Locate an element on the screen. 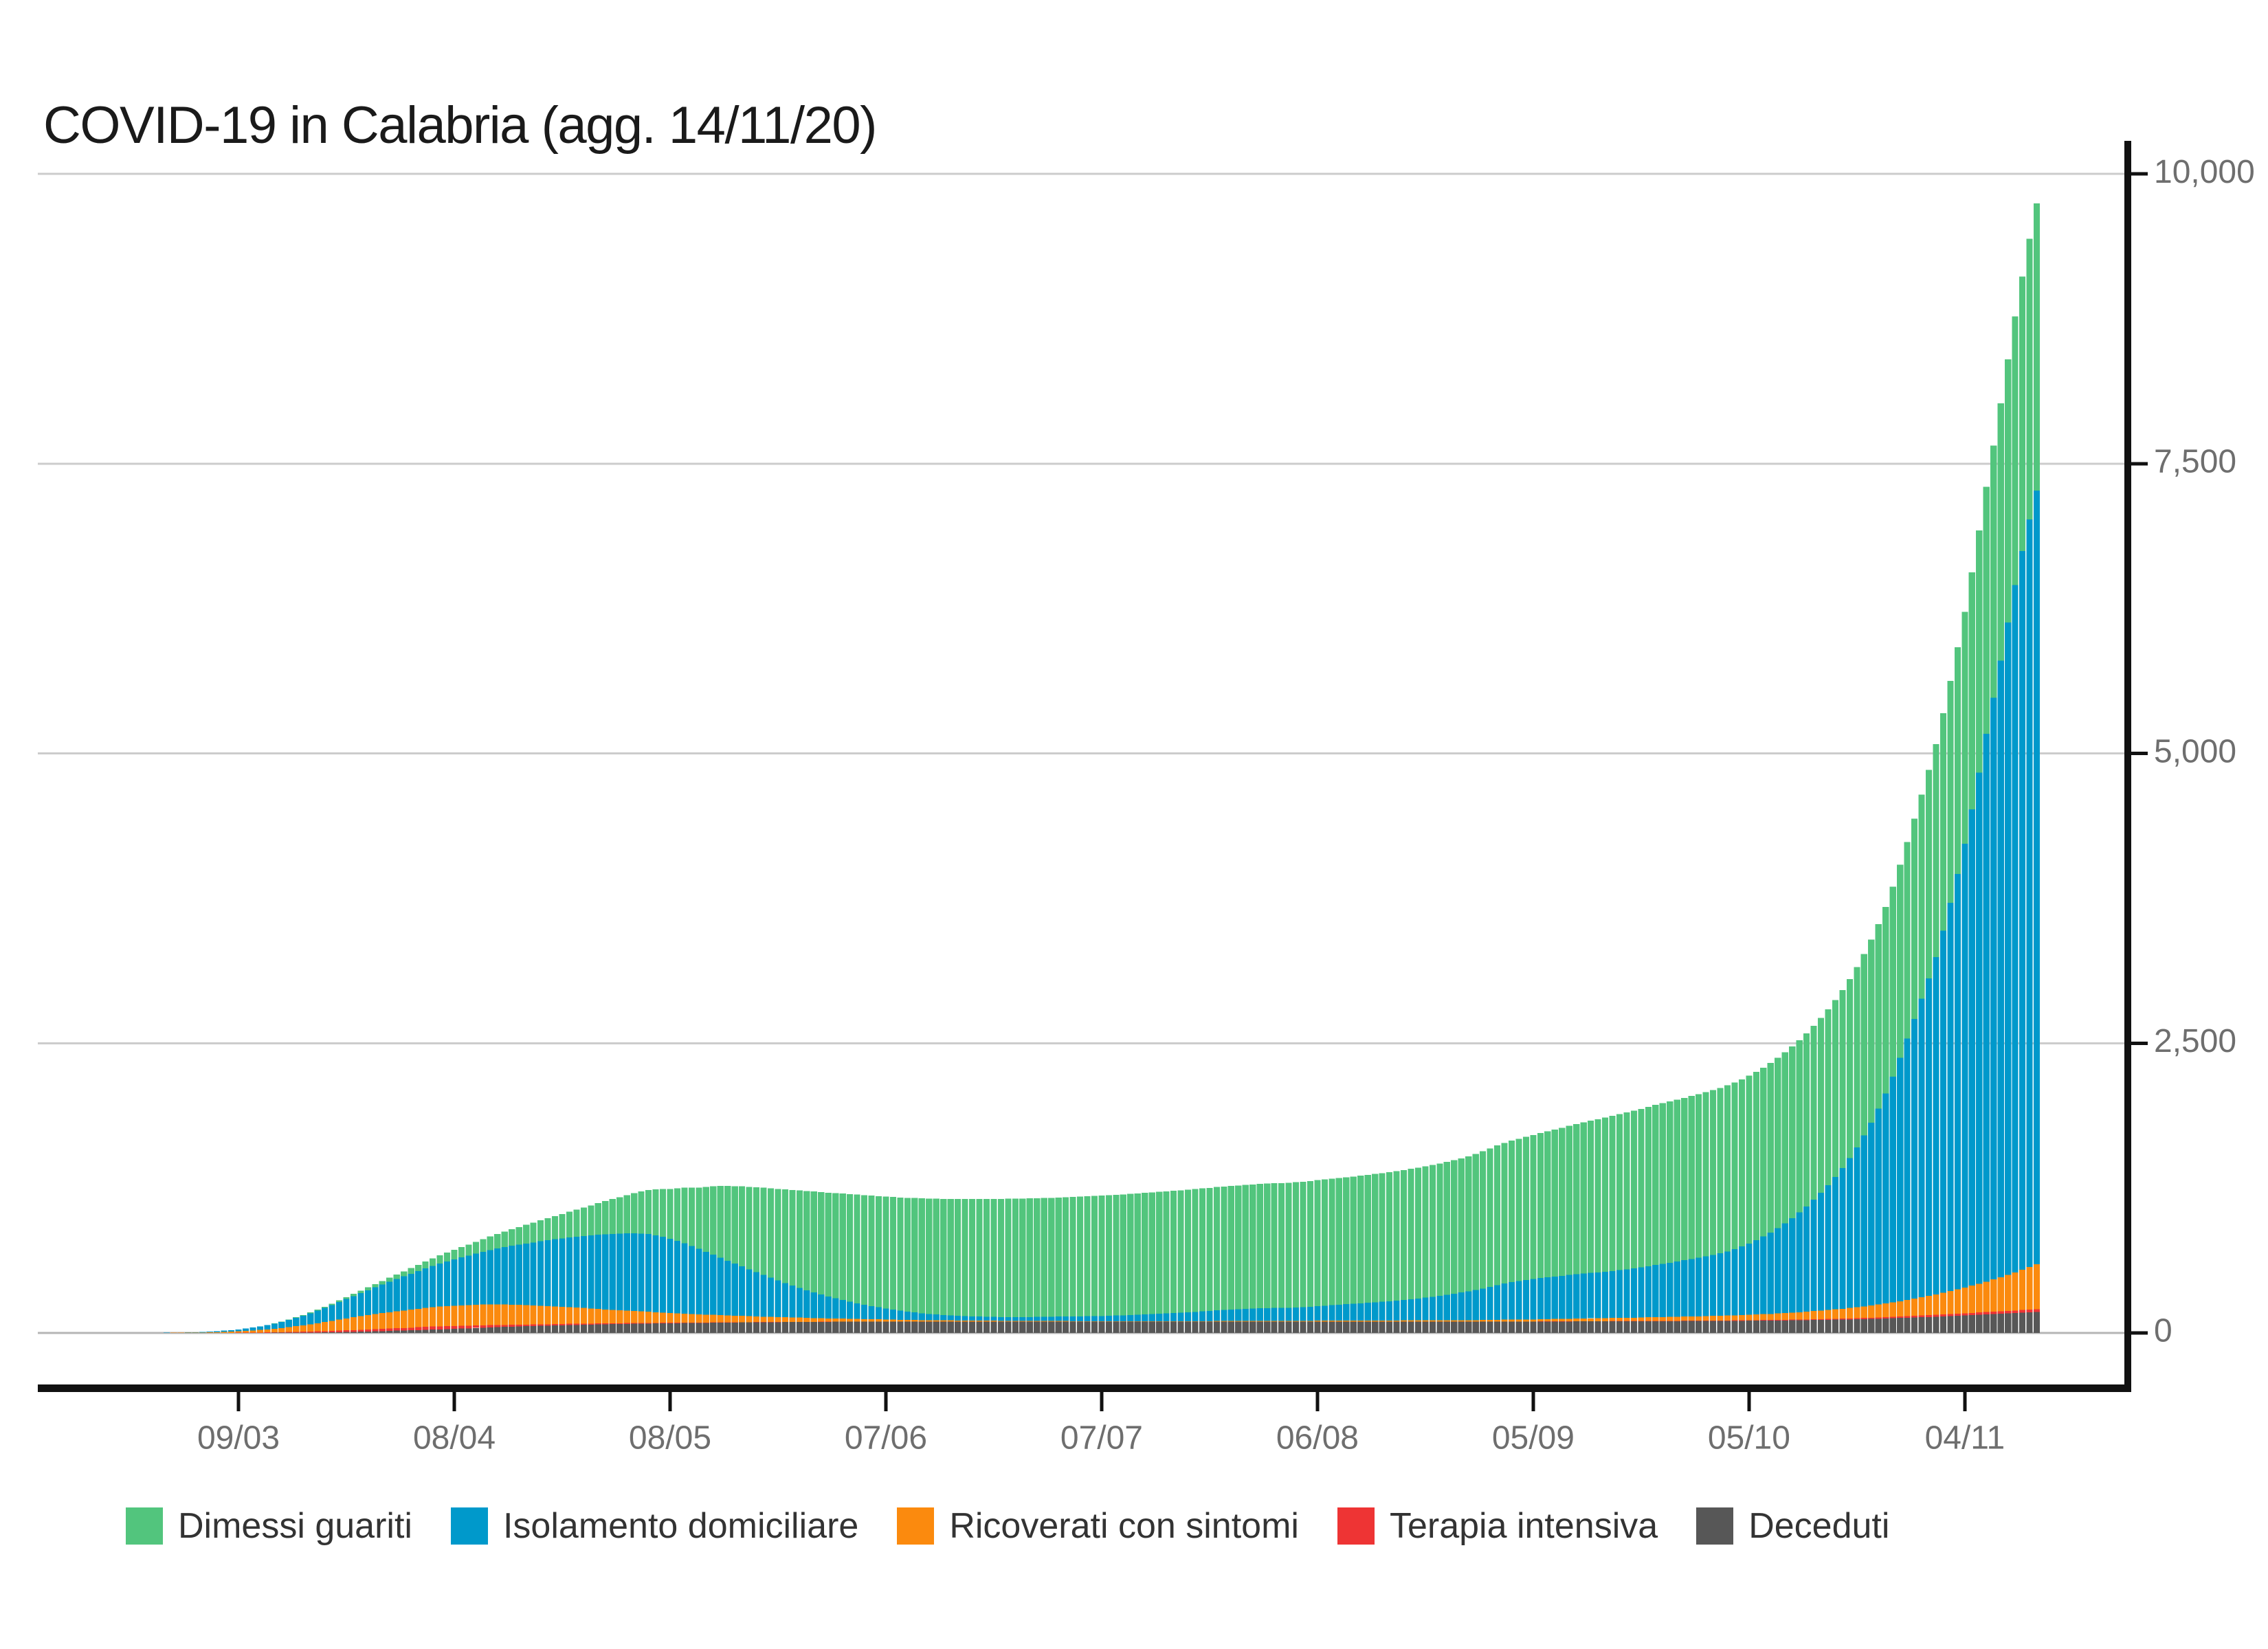  bar-deceduti-day231 is located at coordinates (1800, 1326).